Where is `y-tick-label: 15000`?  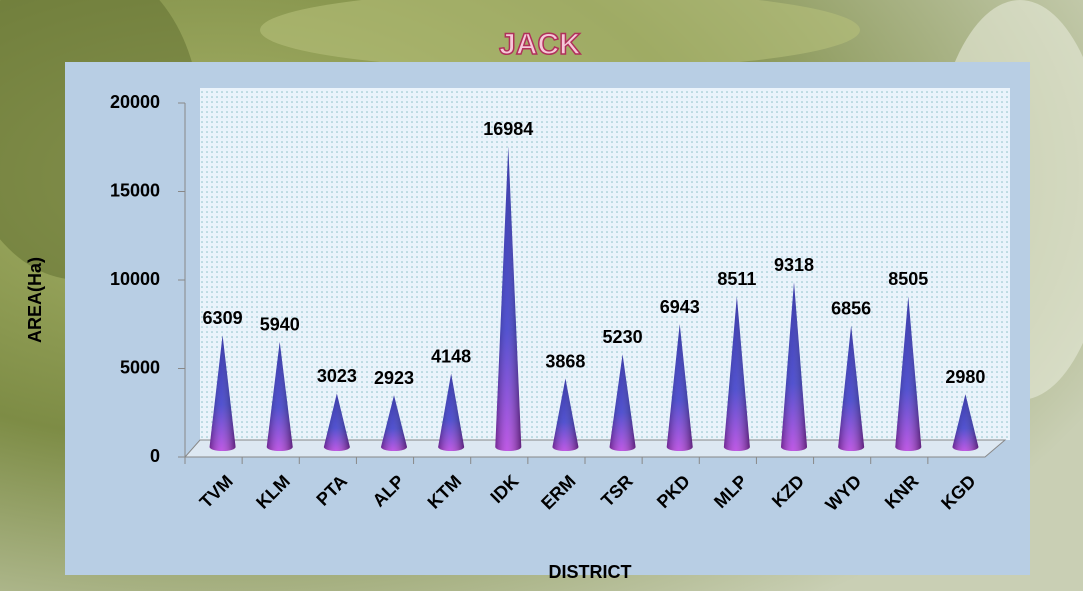 y-tick-label: 15000 is located at coordinates (135, 190).